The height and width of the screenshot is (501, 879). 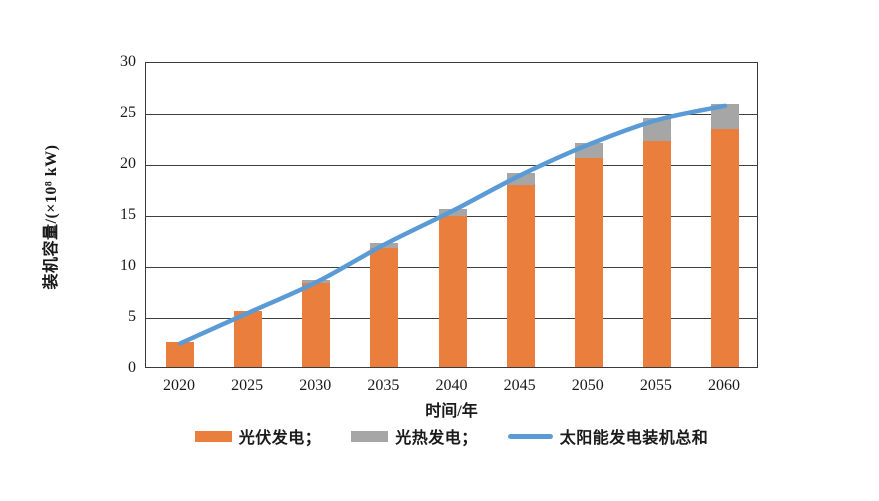 What do you see at coordinates (128, 163) in the screenshot?
I see `y-tick-label-20: 20` at bounding box center [128, 163].